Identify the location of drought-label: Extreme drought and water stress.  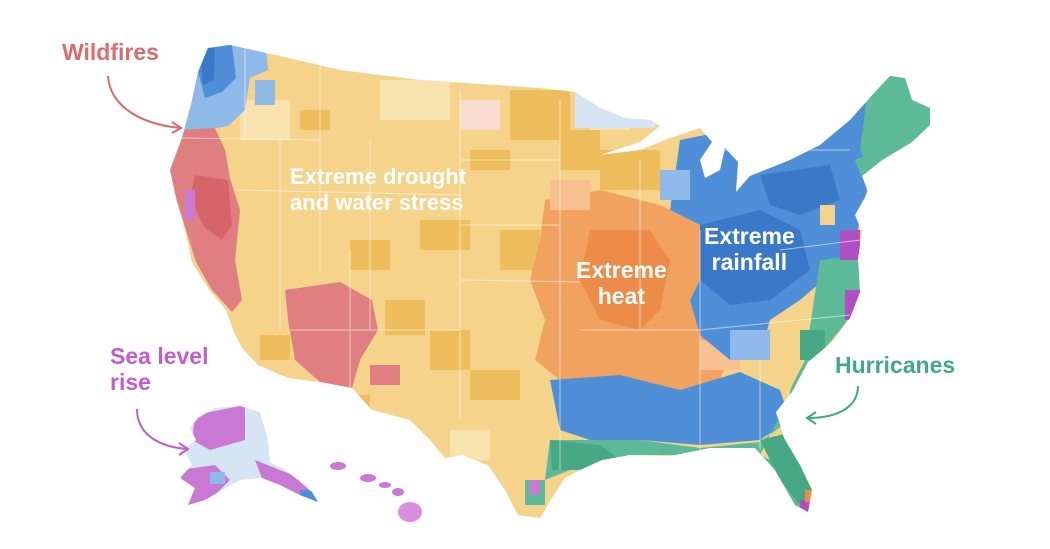
(378, 190).